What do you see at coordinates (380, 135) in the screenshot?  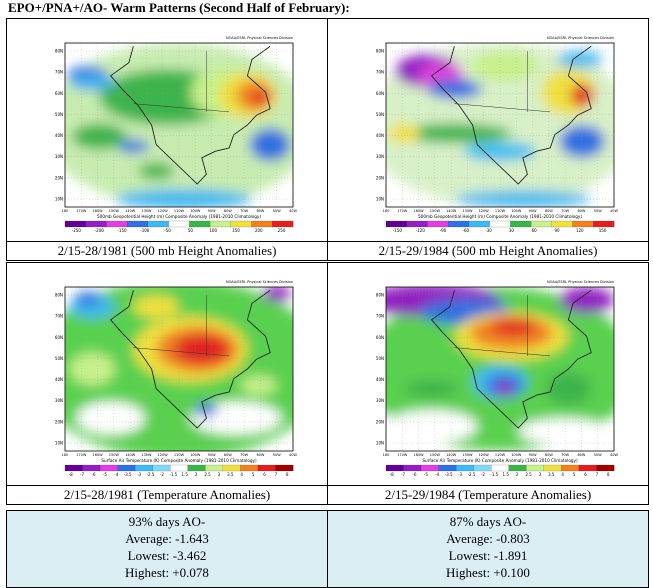 I see `lat-label: 40N` at bounding box center [380, 135].